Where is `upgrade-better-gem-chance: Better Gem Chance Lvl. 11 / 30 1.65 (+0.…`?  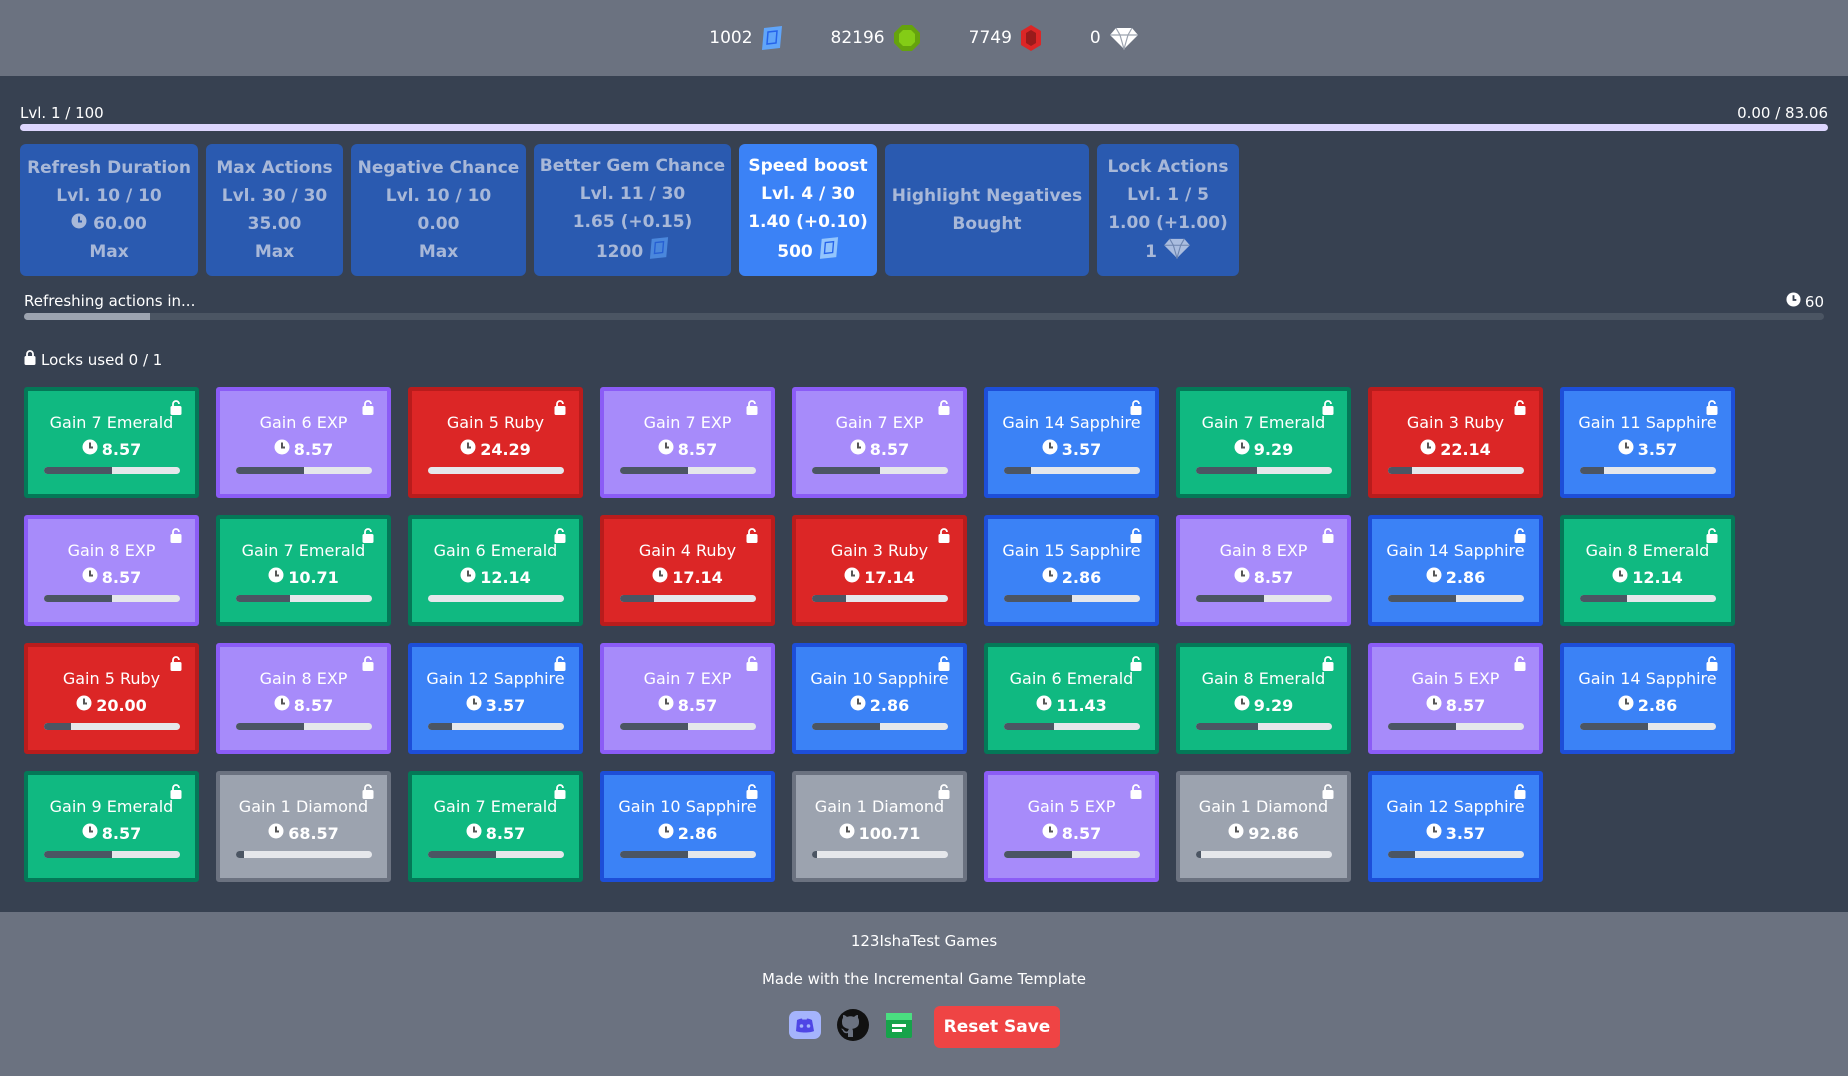 upgrade-better-gem-chance: Better Gem Chance Lvl. 11 / 30 1.65 (+0.… is located at coordinates (632, 210).